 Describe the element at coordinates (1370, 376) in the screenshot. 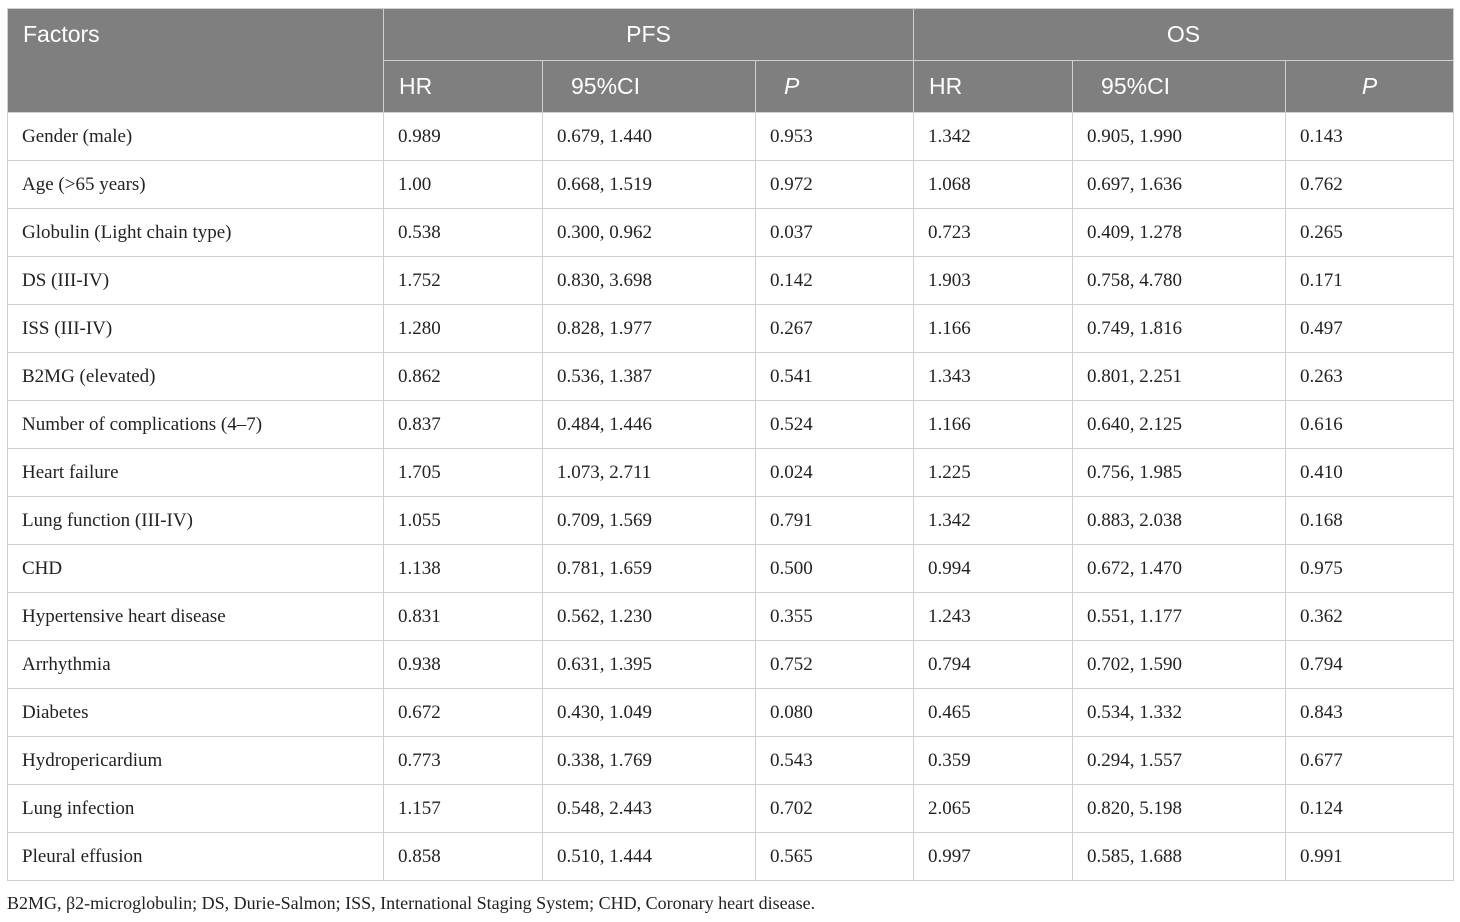

I see `os-p-cell: 0.263` at that location.